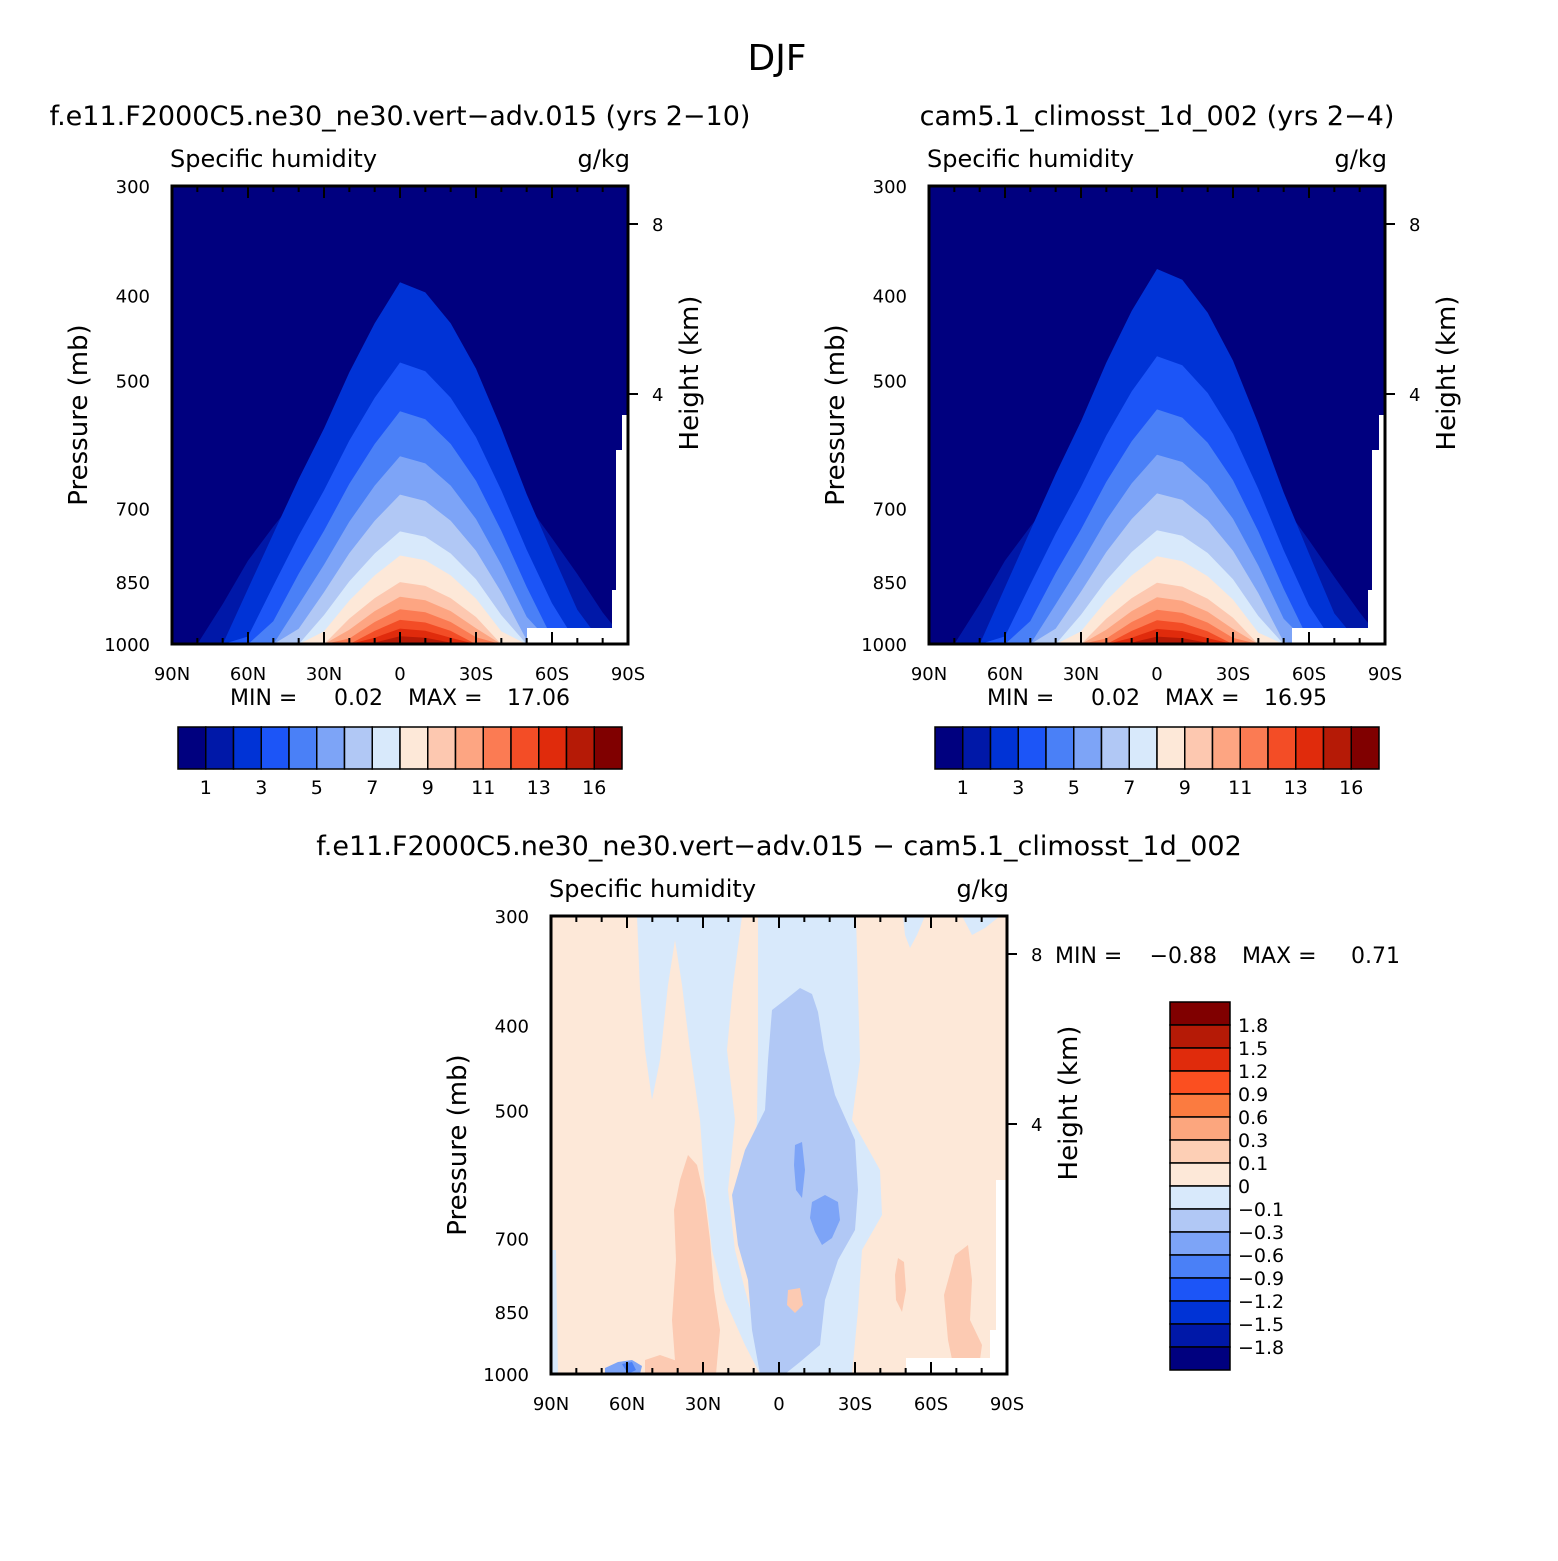 The width and height of the screenshot is (1558, 1561). I want to click on panel-3-ytick-label-400: 400, so click(512, 1026).